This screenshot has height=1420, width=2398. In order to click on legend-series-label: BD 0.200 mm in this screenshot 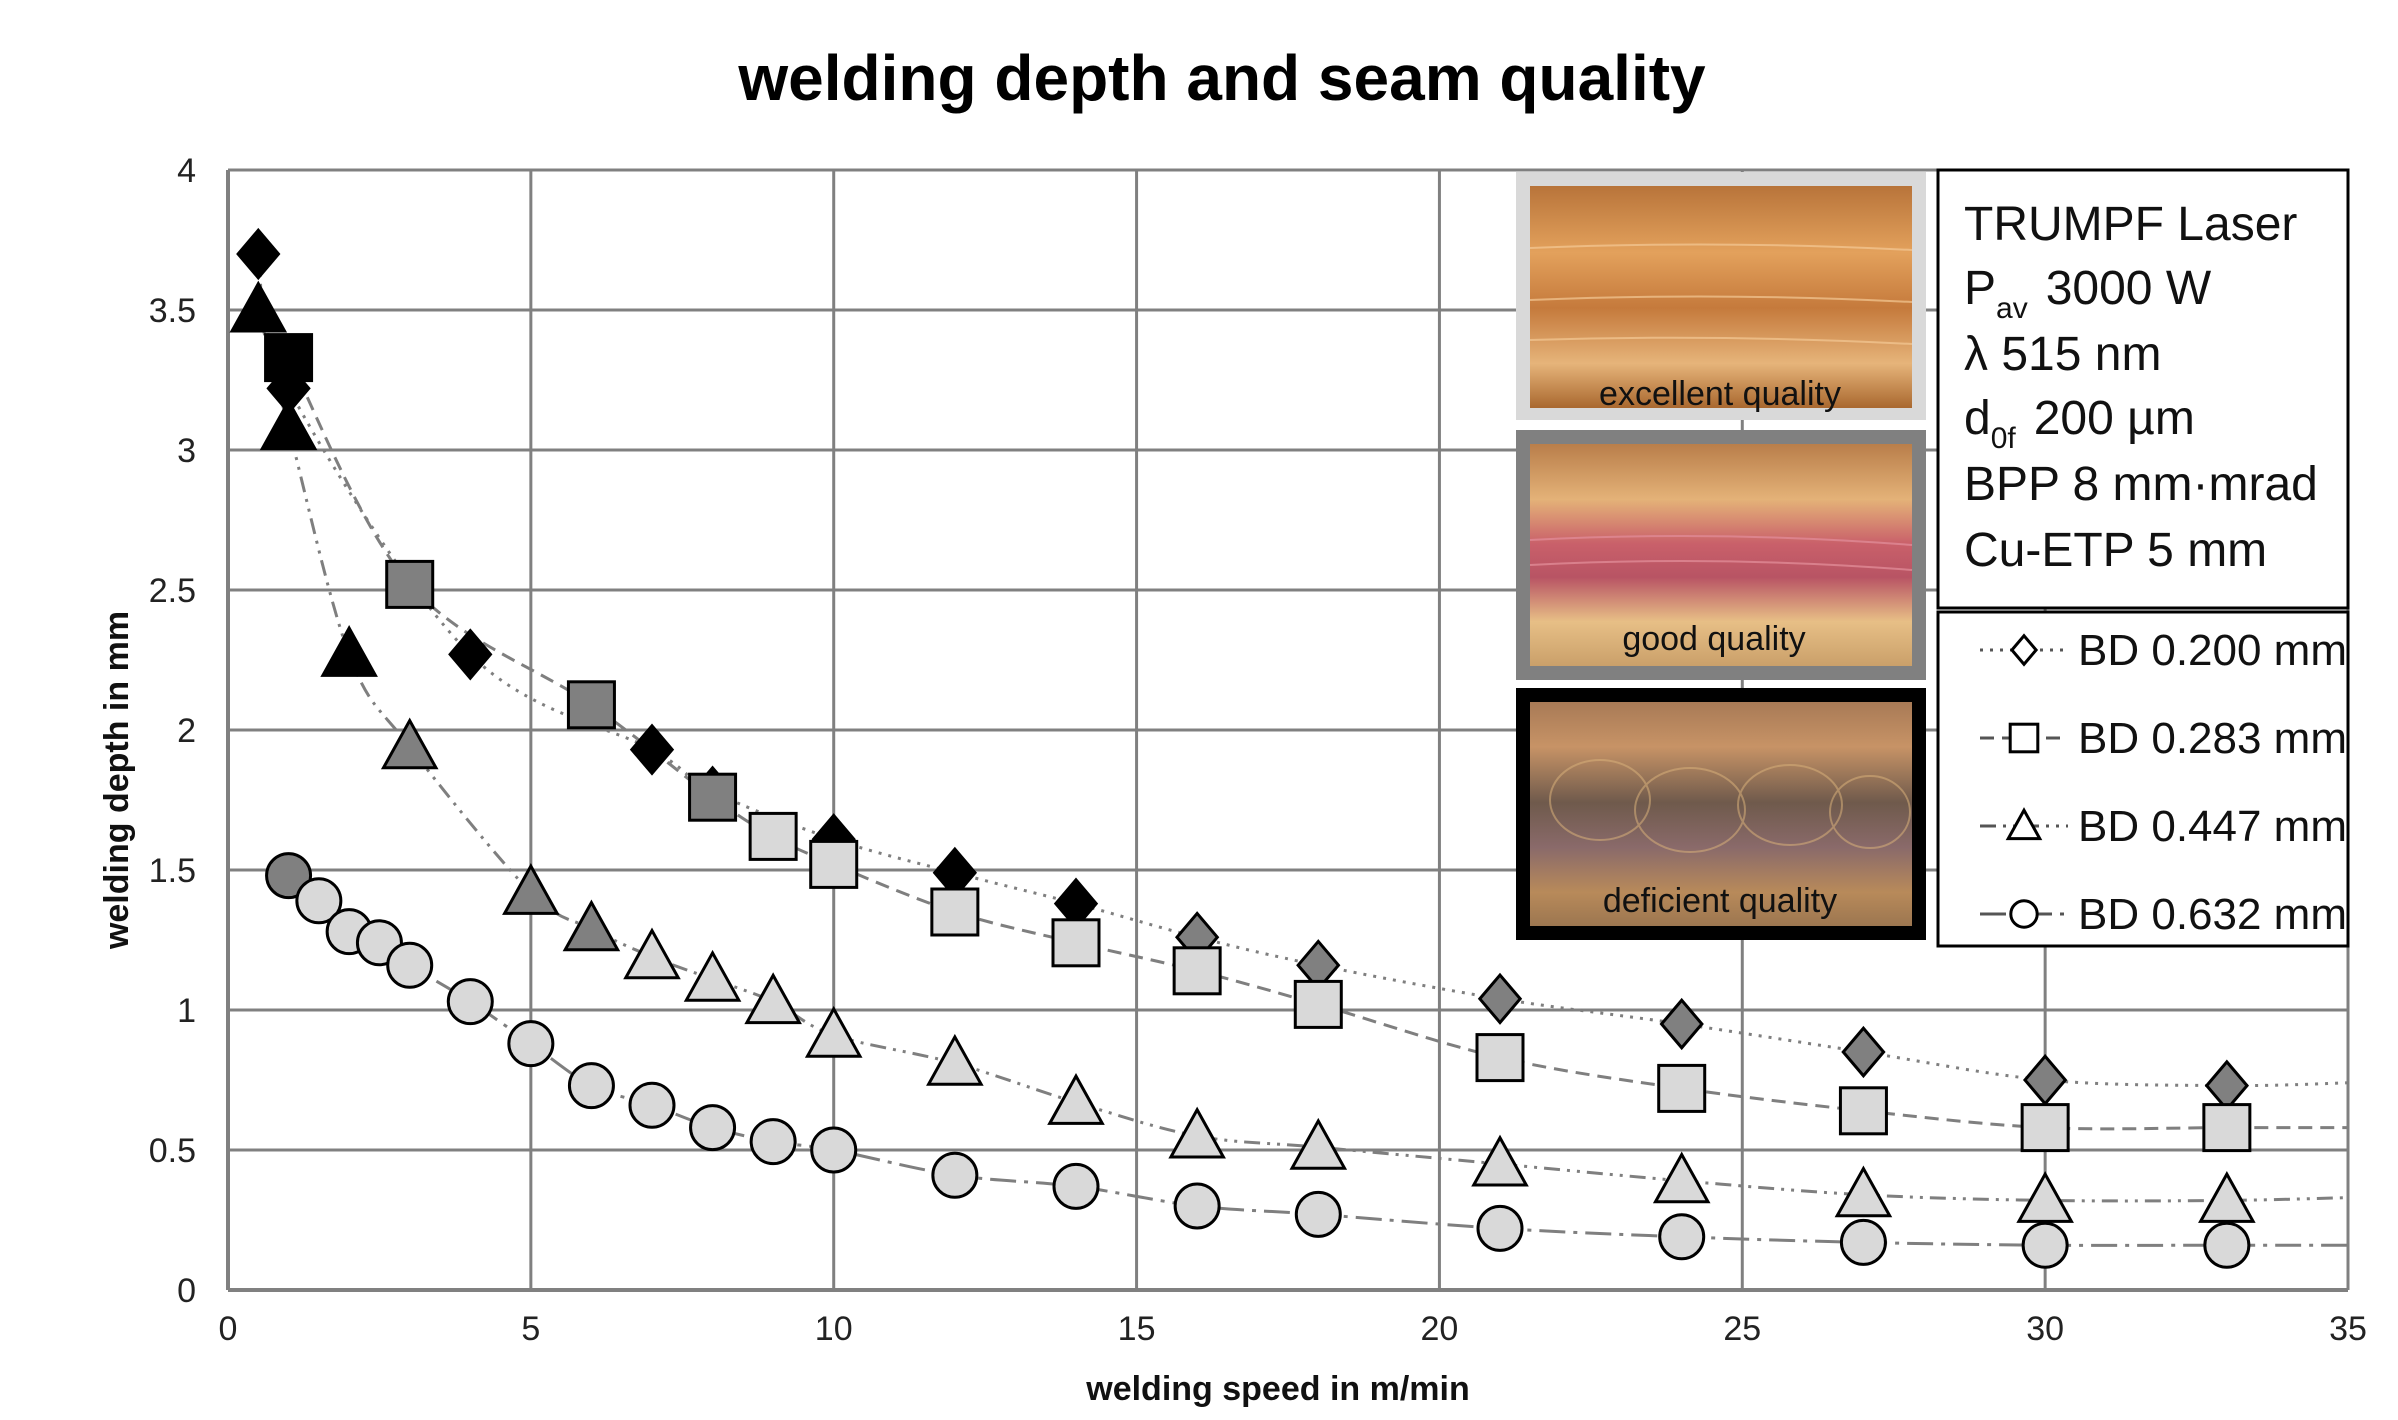, I will do `click(2212, 650)`.